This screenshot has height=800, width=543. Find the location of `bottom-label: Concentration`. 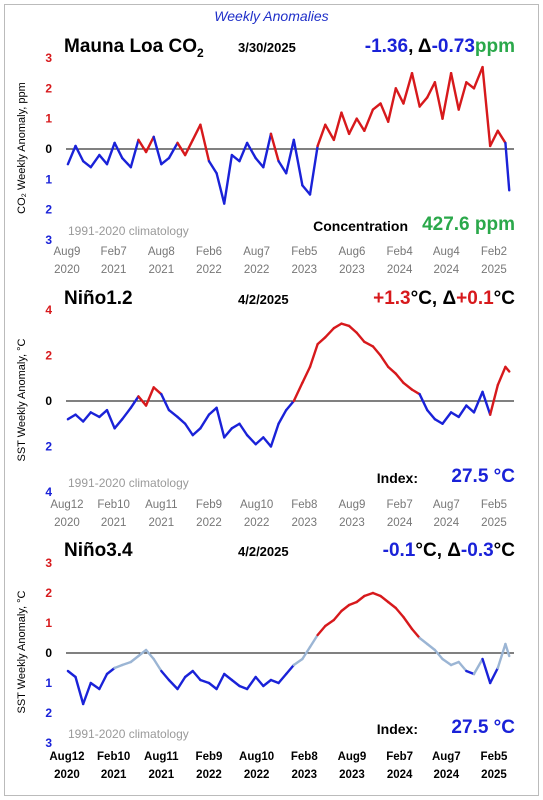

bottom-label: Concentration is located at coordinates (360, 226).